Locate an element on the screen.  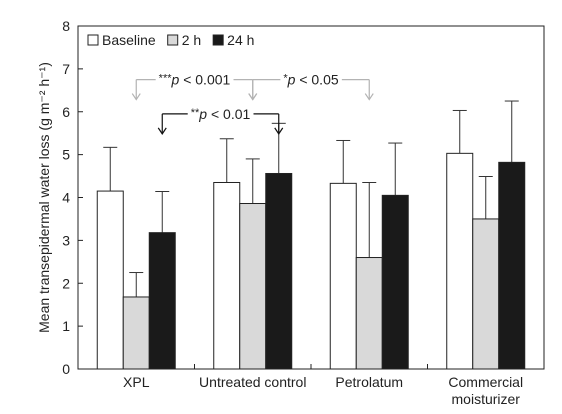
significance-value: < 0.001 is located at coordinates (204, 80).